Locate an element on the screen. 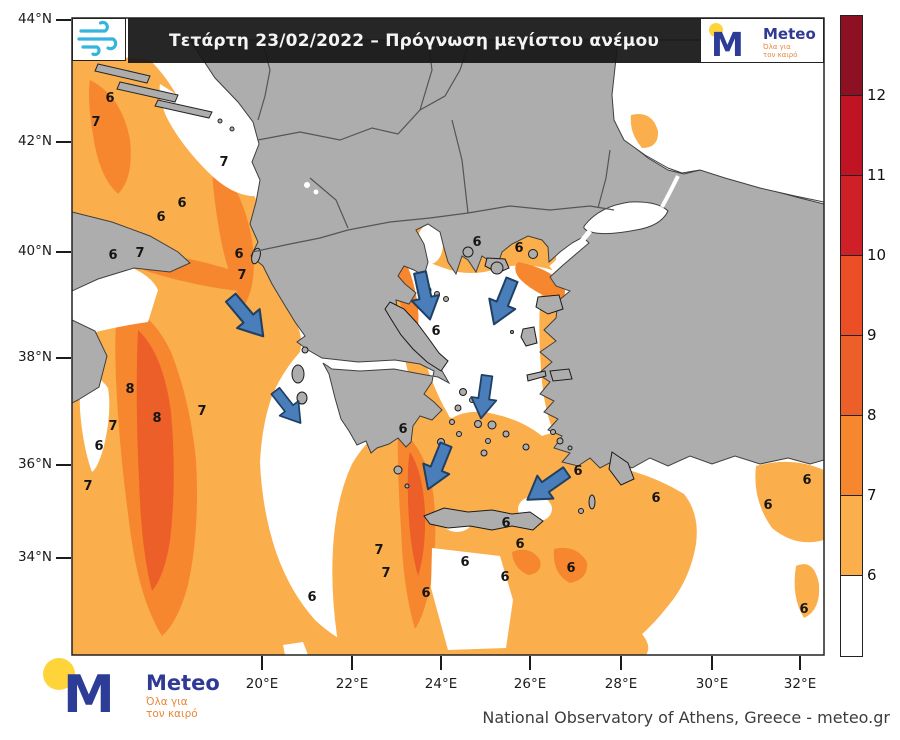 The height and width of the screenshot is (740, 900). colorbar-label: 12 is located at coordinates (877, 95).